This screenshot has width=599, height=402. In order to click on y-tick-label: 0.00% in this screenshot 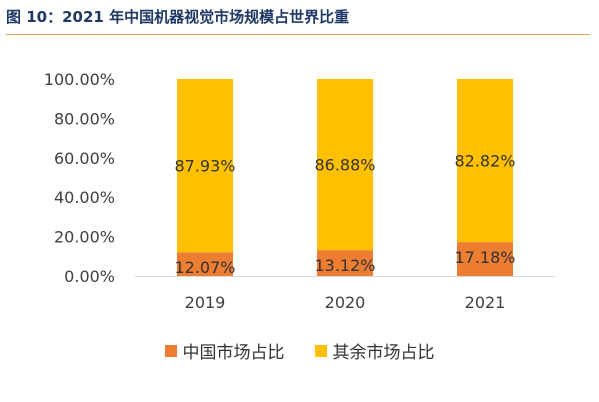, I will do `click(89, 276)`.